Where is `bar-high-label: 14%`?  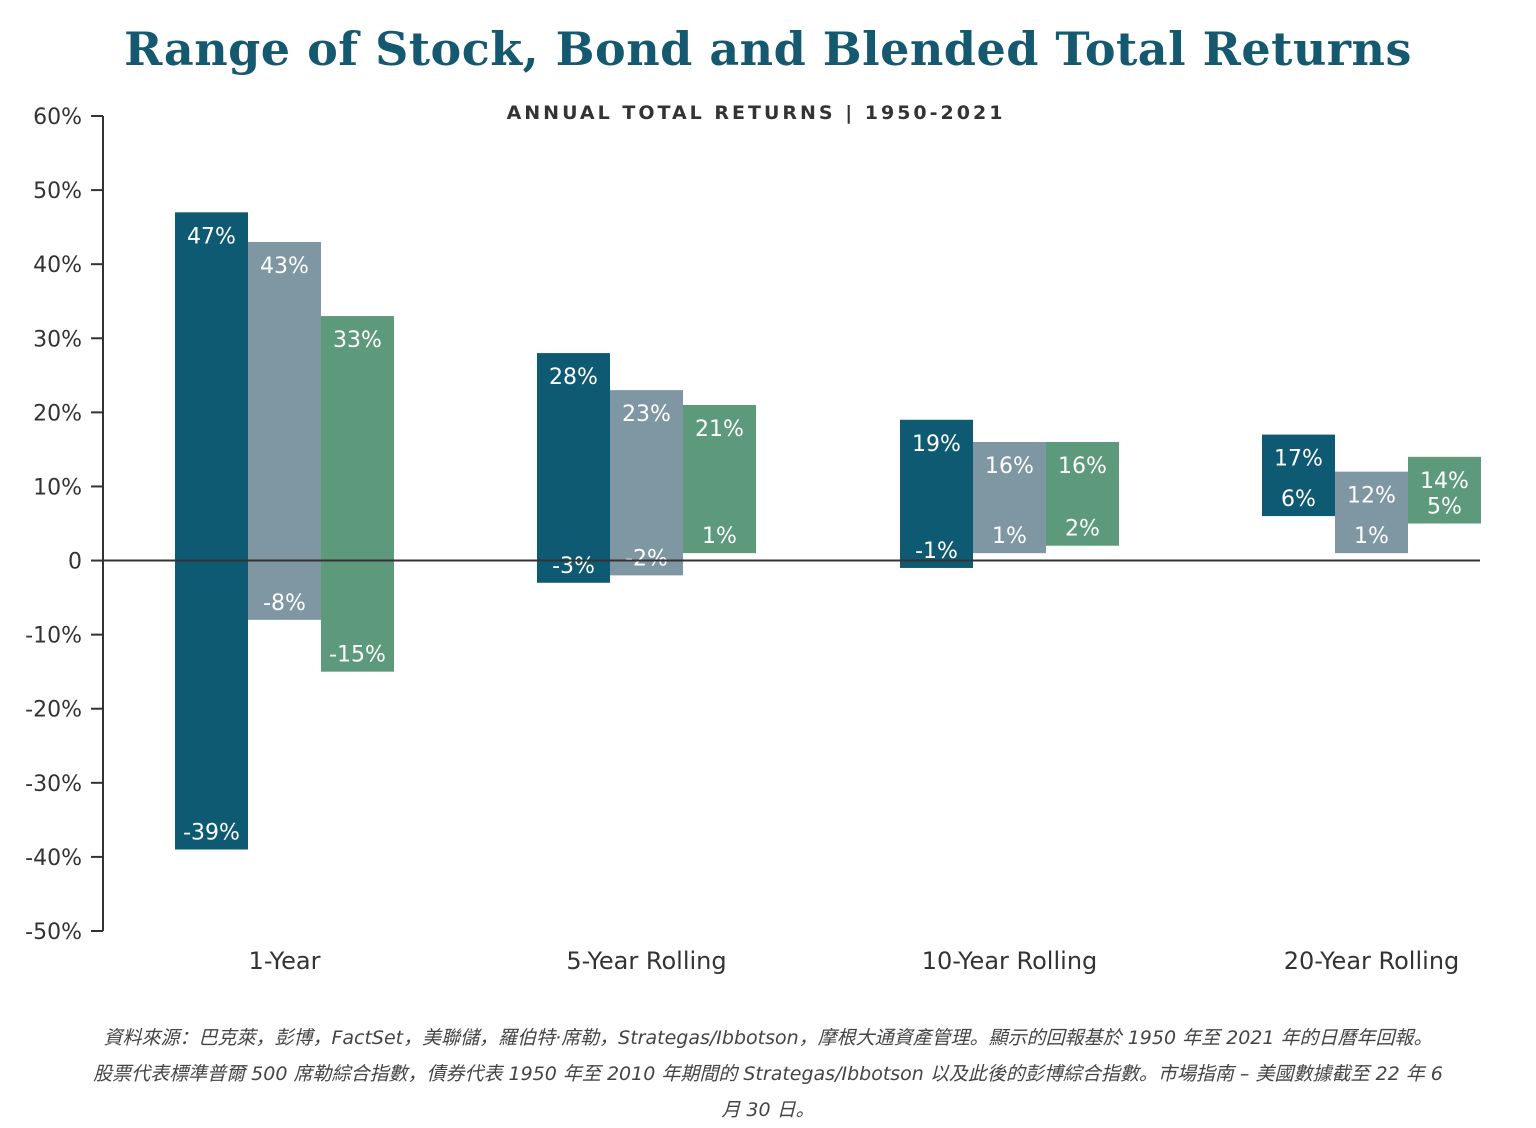
bar-high-label: 14% is located at coordinates (1444, 481).